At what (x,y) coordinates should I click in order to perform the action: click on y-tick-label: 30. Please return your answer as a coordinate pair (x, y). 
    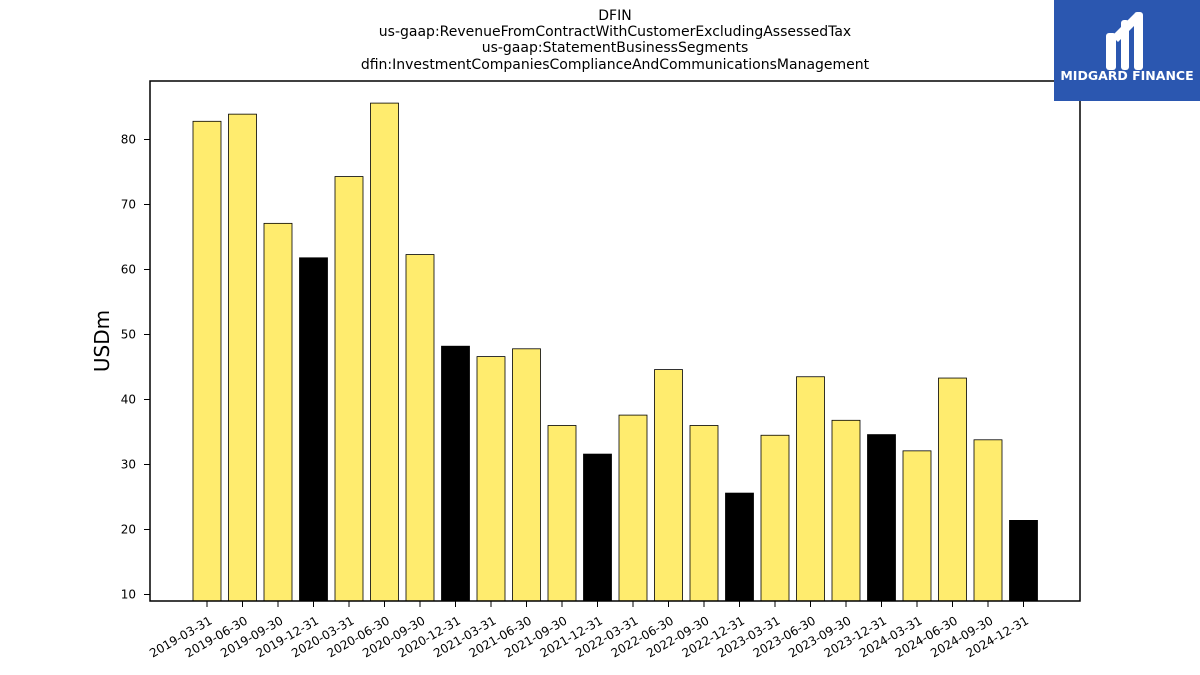
    Looking at the image, I should click on (128, 465).